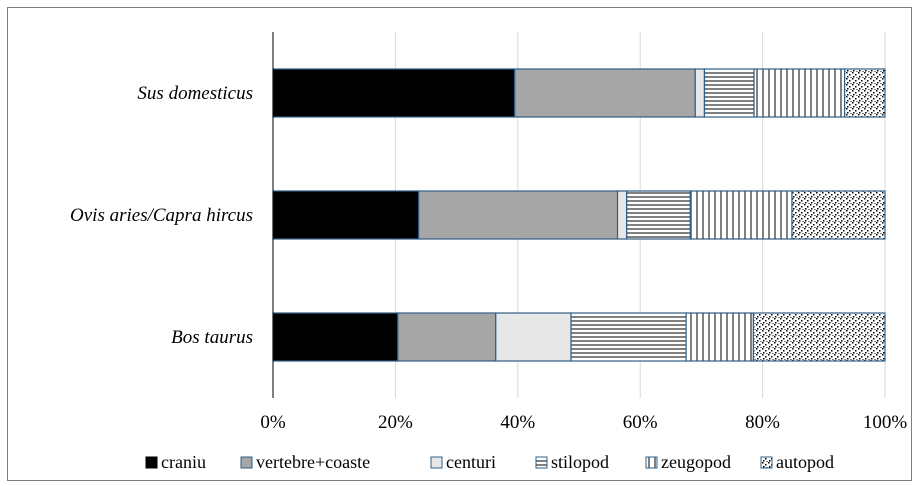 Image resolution: width=921 pixels, height=486 pixels. I want to click on legend-swatch-craniu, so click(151, 462).